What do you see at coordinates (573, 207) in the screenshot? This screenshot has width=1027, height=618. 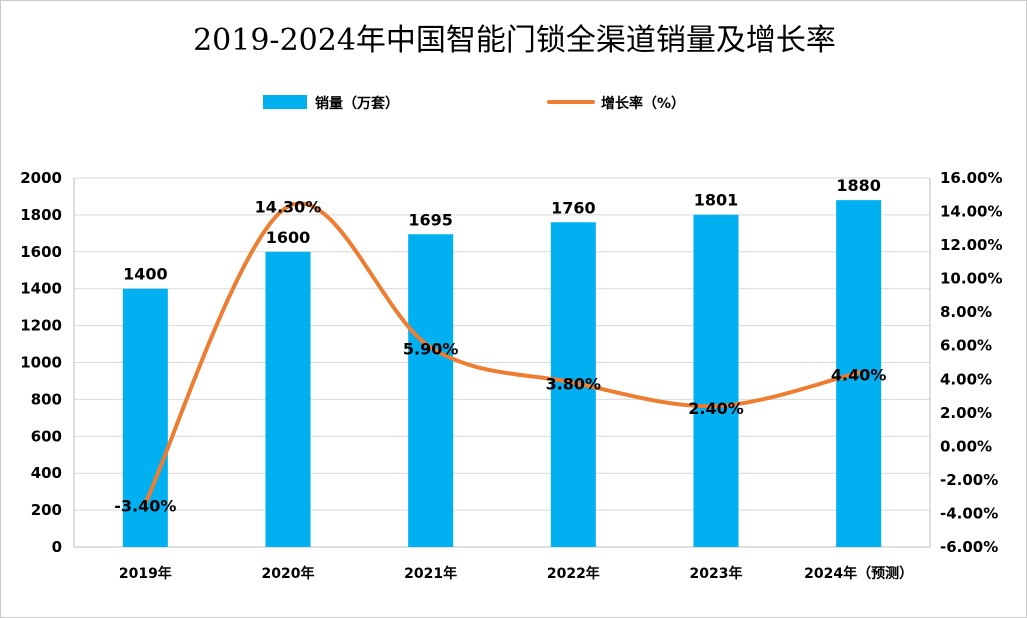 I see `bar-data-label: 1760` at bounding box center [573, 207].